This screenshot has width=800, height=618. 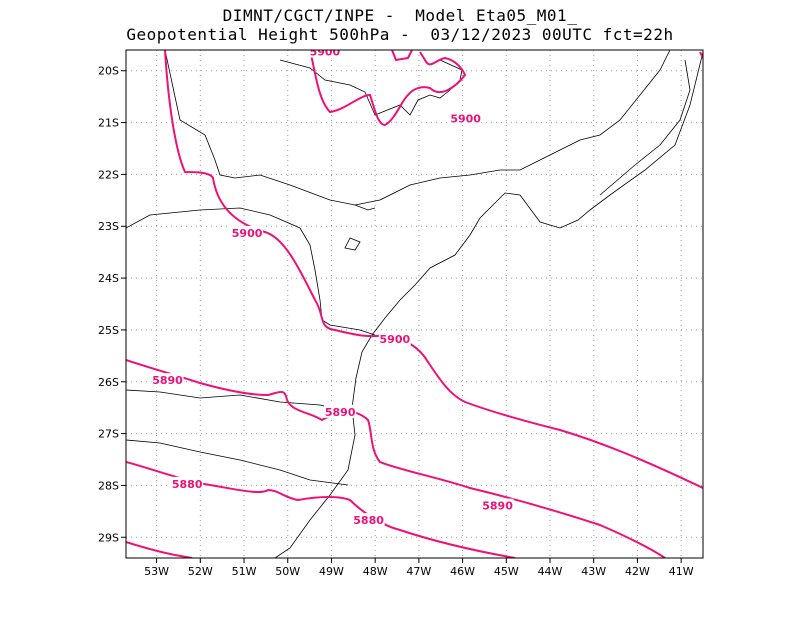 I want to click on lon-tick-label: 47W, so click(x=418, y=571).